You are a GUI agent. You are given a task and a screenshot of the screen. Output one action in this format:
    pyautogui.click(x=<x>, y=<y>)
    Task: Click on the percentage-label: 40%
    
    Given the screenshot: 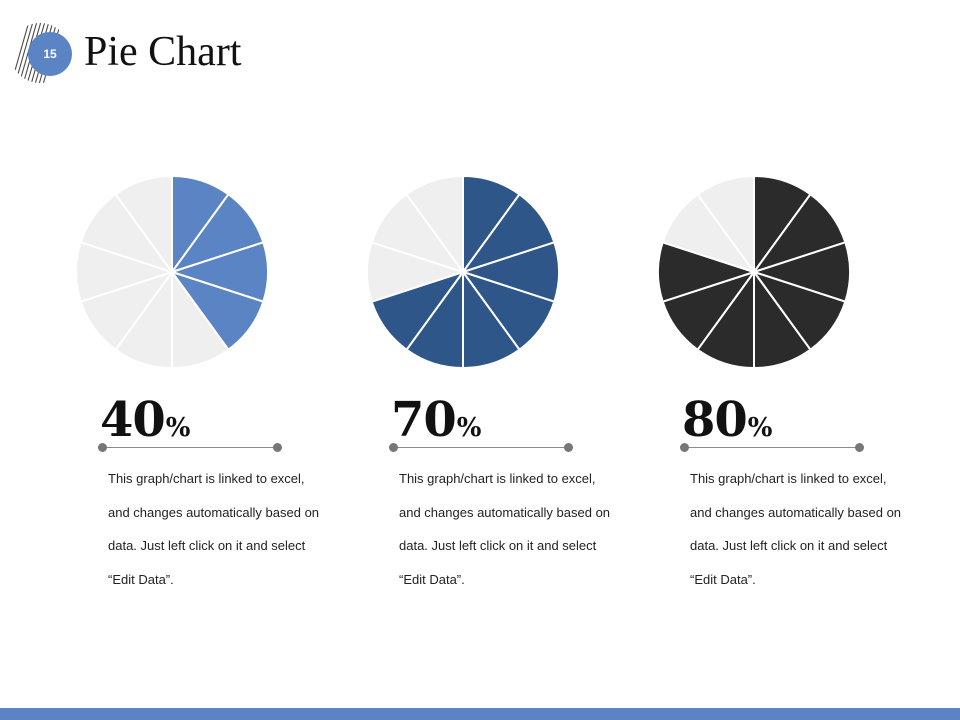 What is the action you would take?
    pyautogui.click(x=145, y=420)
    